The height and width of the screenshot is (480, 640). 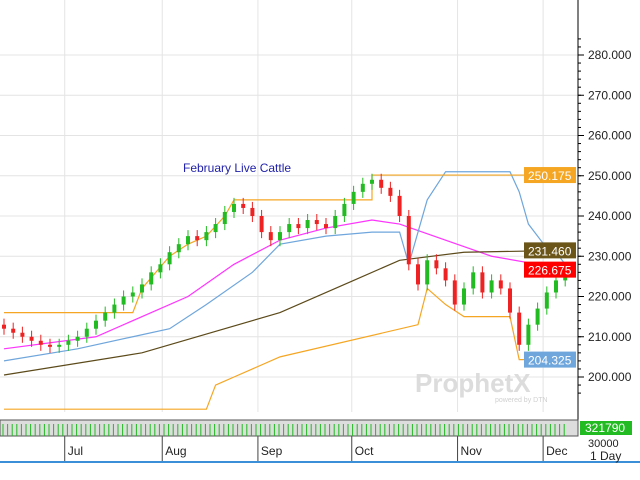 I want to click on interval-label: 1 Day, so click(x=605, y=456).